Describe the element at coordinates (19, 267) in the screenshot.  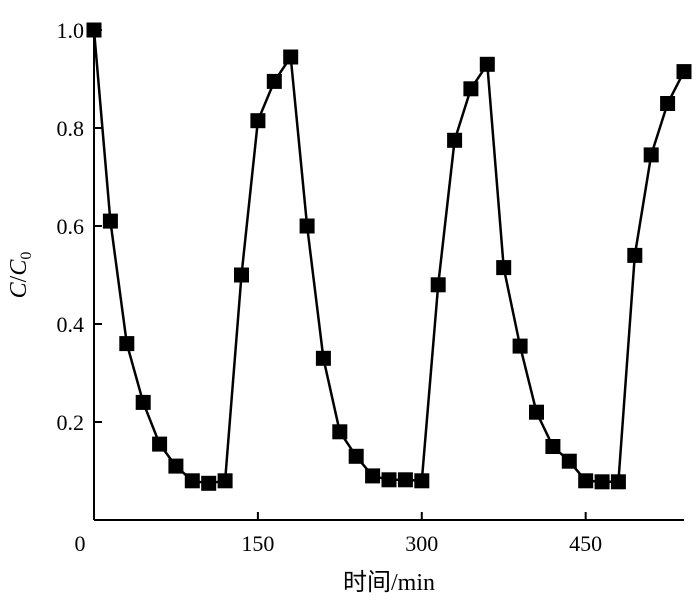
I see `y-axis-title-denom: C` at that location.